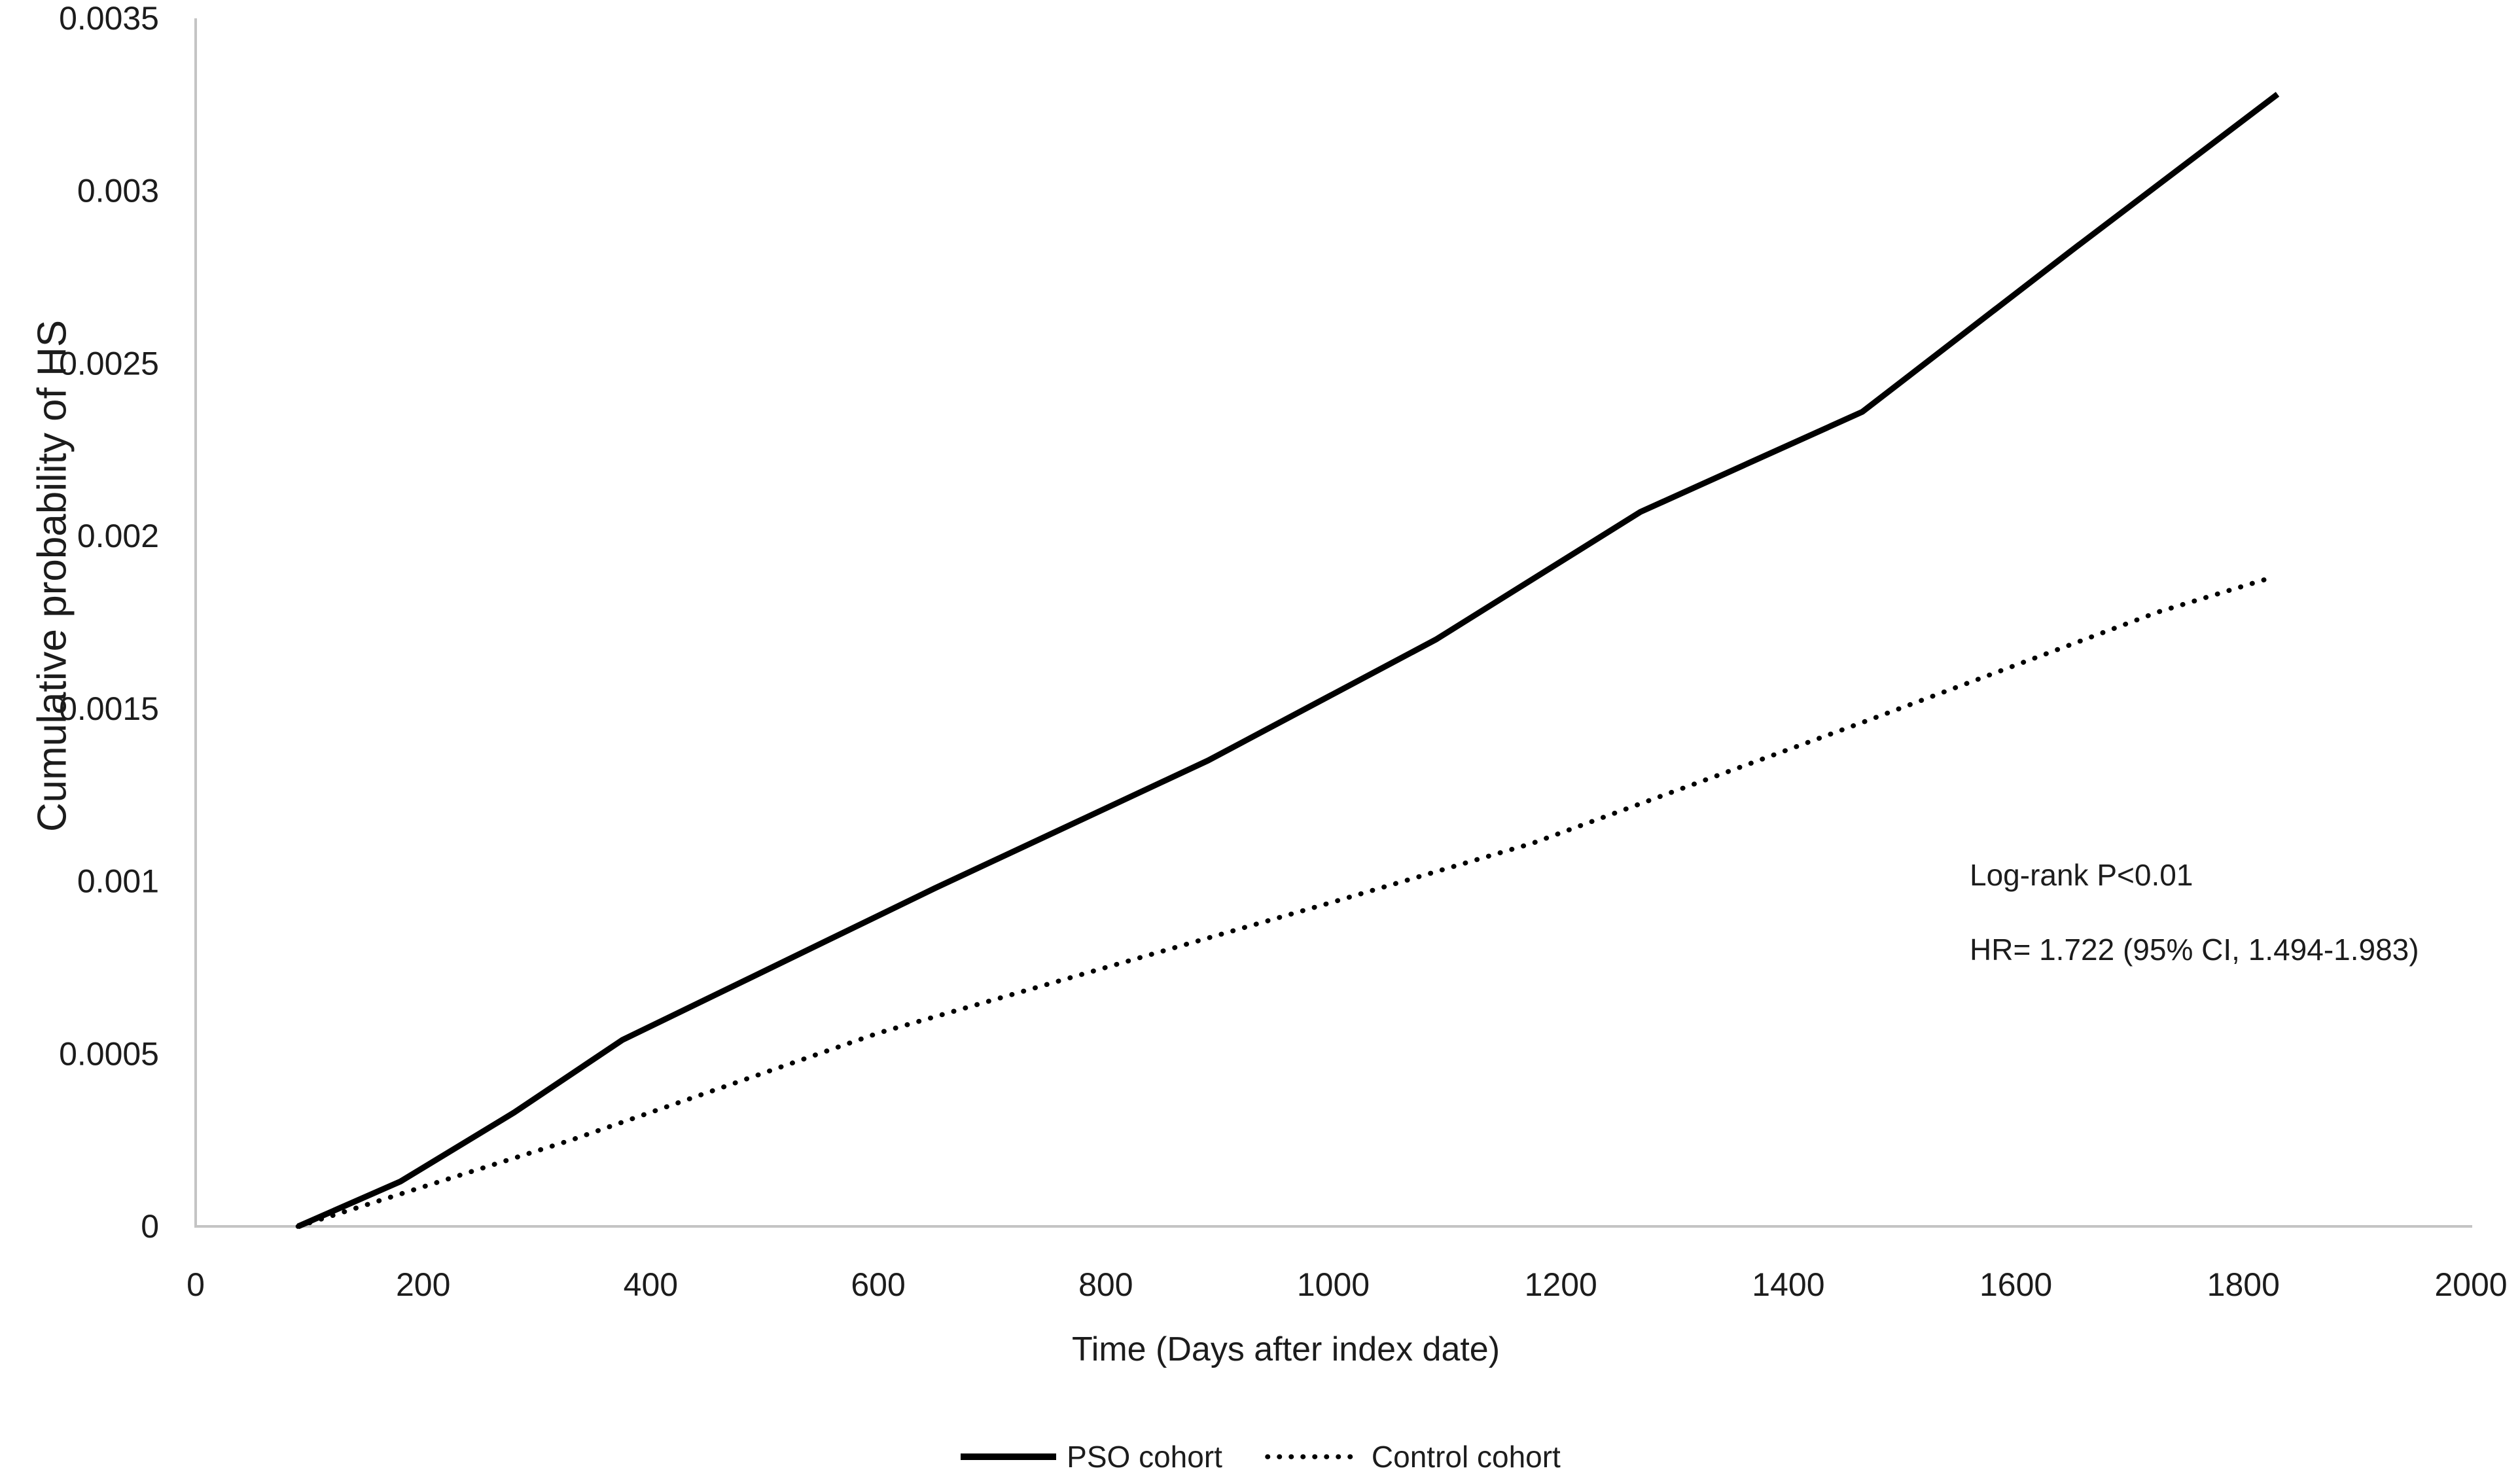 Image resolution: width=2520 pixels, height=1479 pixels. Describe the element at coordinates (1260, 1456) in the screenshot. I see `chart-legend: PSO cohort Control cohort` at that location.